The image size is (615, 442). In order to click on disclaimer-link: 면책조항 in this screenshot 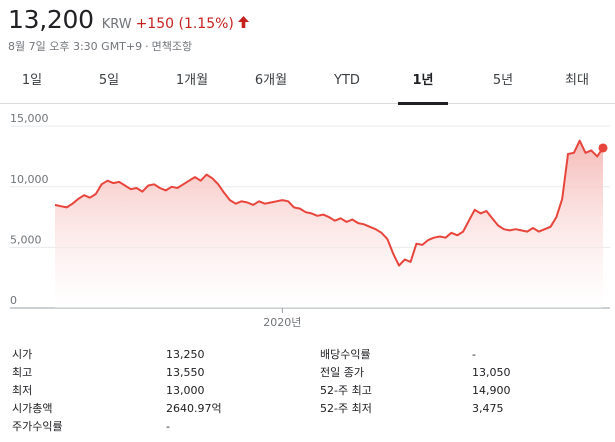, I will do `click(172, 46)`.